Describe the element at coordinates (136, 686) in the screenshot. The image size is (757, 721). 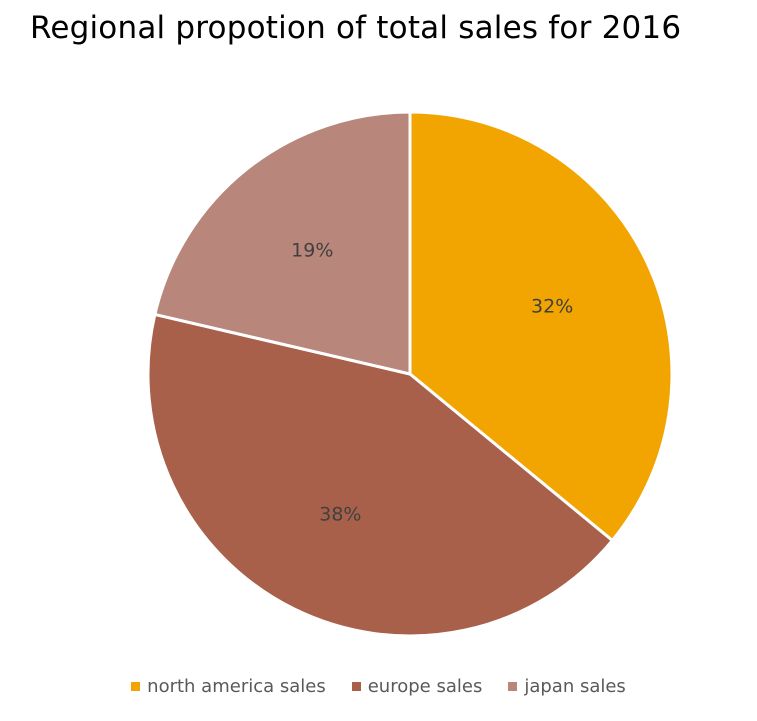
I see `legend-swatch-north-america` at that location.